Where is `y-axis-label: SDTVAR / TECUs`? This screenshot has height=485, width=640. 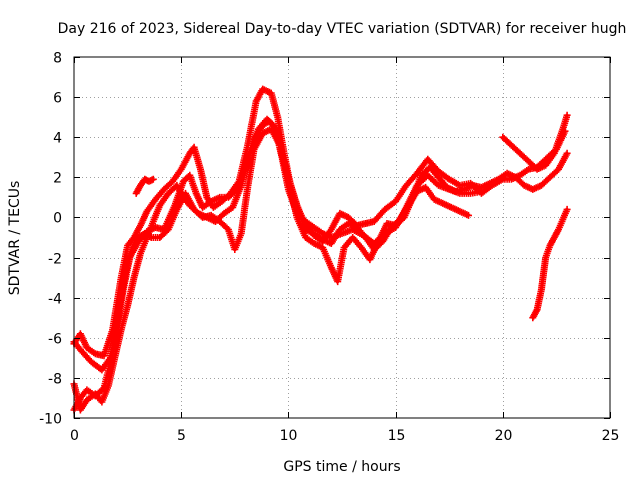 y-axis-label: SDTVAR / TECUs is located at coordinates (15, 238).